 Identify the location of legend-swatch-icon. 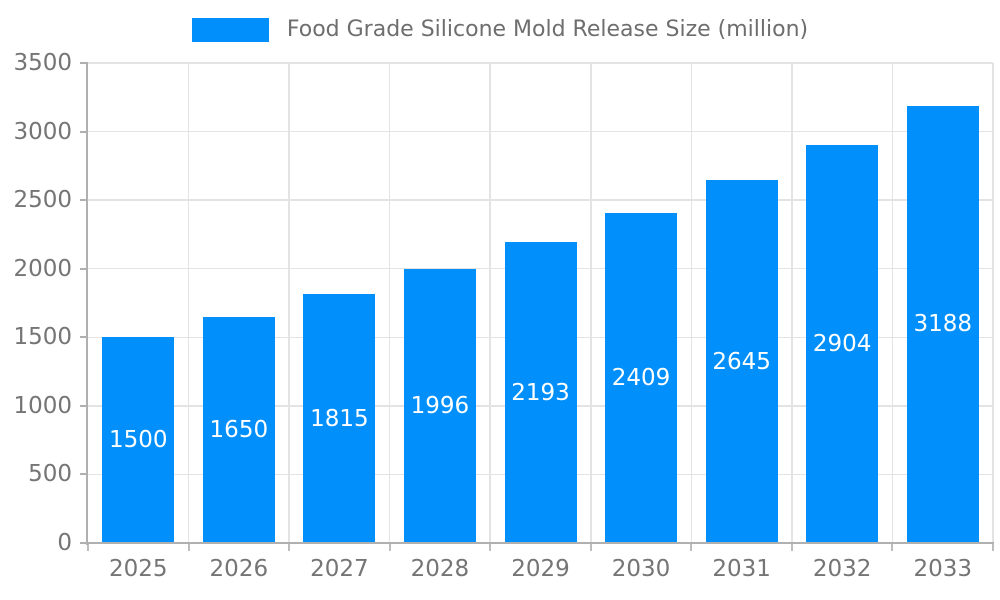
(230, 29).